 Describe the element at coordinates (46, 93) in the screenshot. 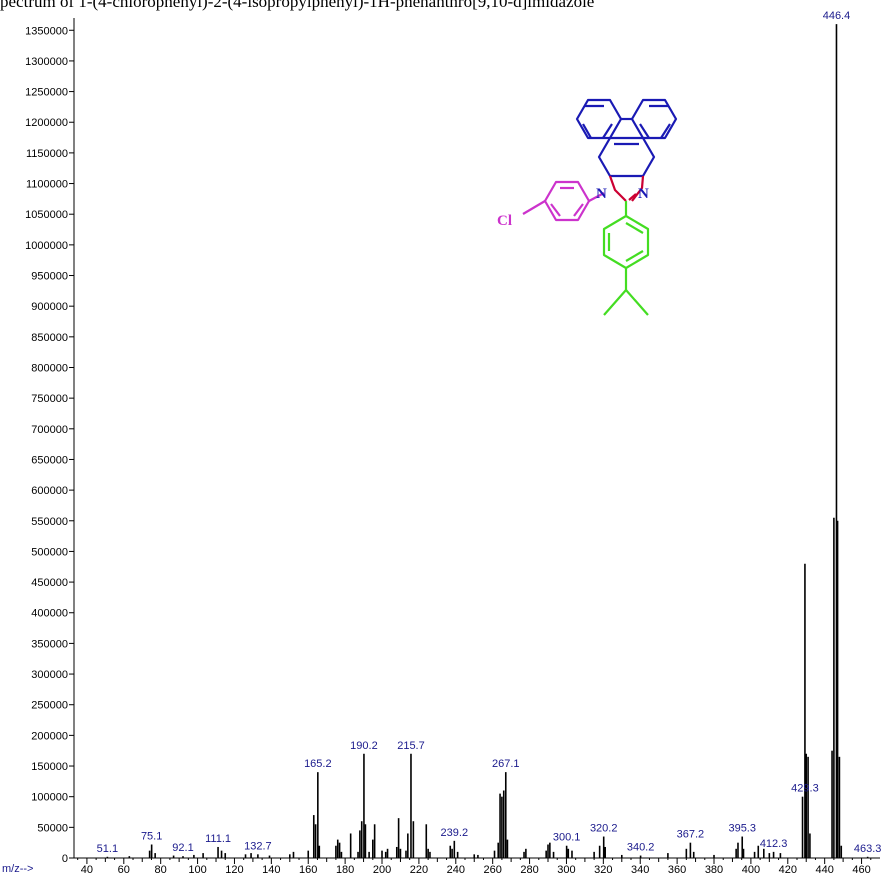

I see `y-tick-label: 1250000` at that location.